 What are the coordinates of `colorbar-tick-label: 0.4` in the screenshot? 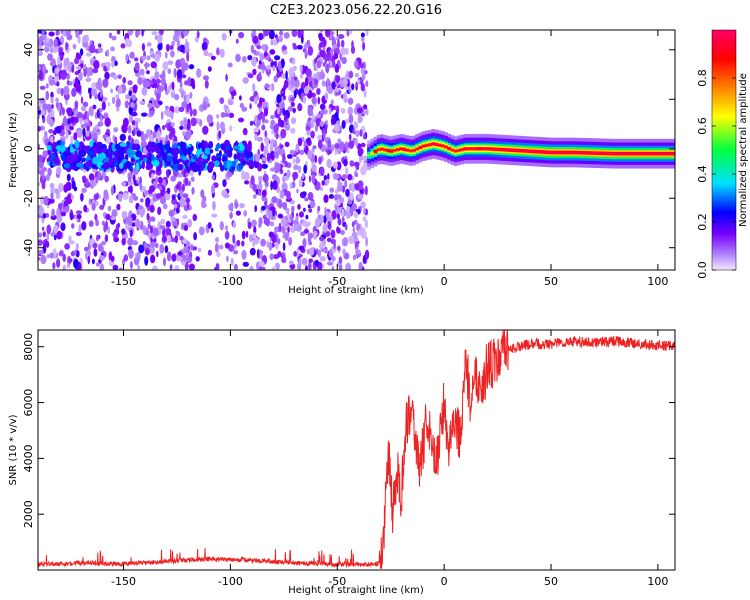 It's located at (702, 174).